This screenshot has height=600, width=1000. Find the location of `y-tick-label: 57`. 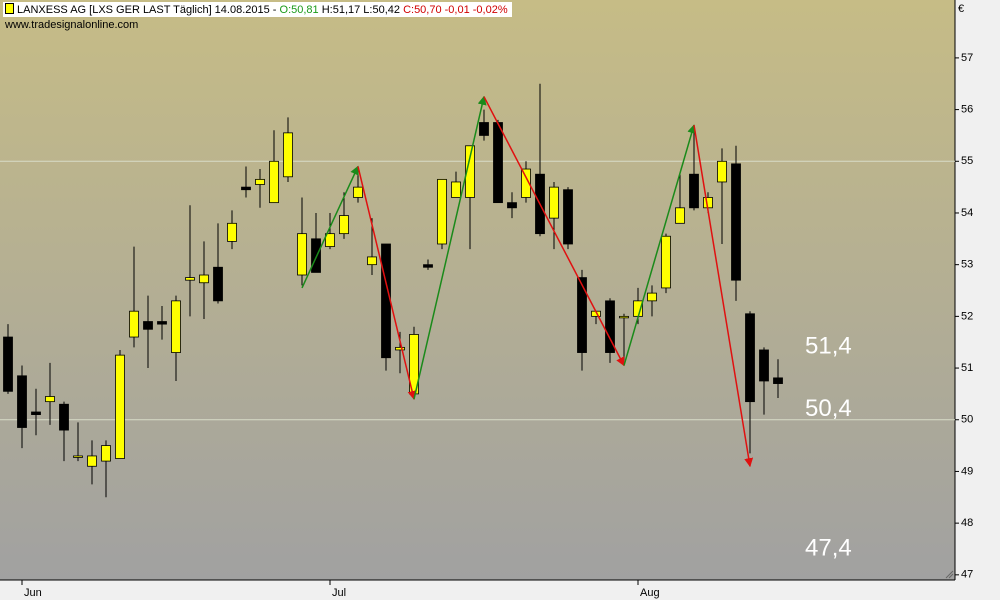

y-tick-label: 57 is located at coordinates (967, 58).